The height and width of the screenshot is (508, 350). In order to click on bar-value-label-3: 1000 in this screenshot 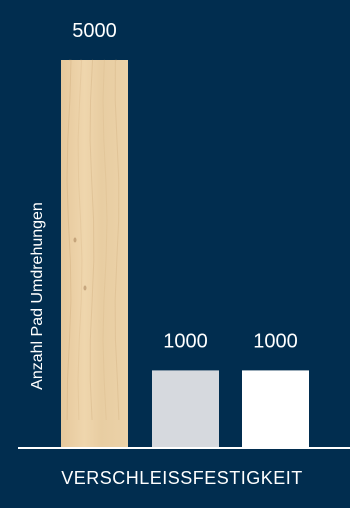, I will do `click(275, 341)`.